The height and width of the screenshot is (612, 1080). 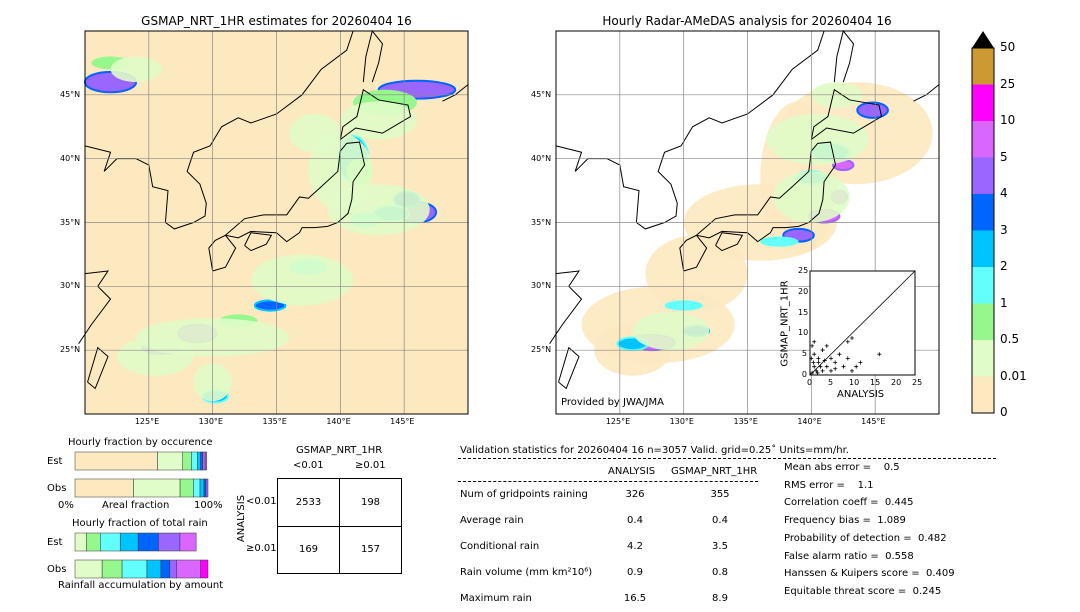 I want to click on stats-row-gsmap: 355, so click(x=720, y=494).